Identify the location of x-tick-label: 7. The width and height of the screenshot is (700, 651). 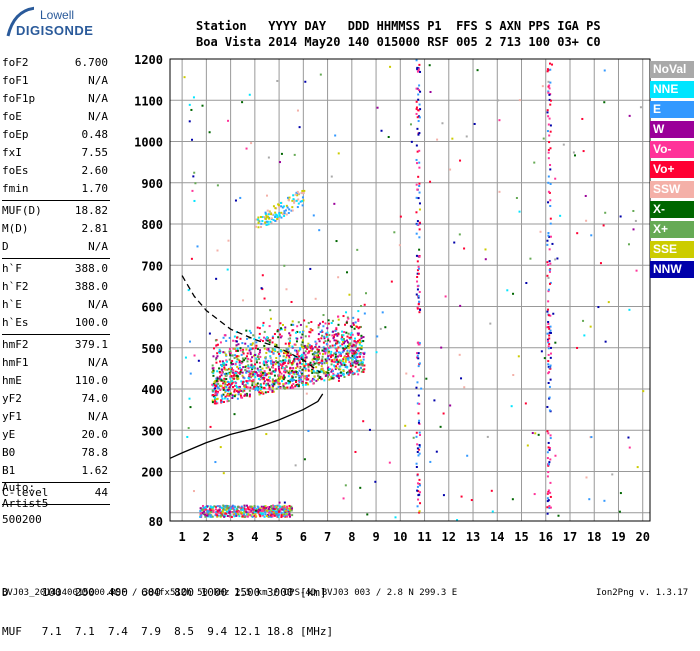
(327, 537).